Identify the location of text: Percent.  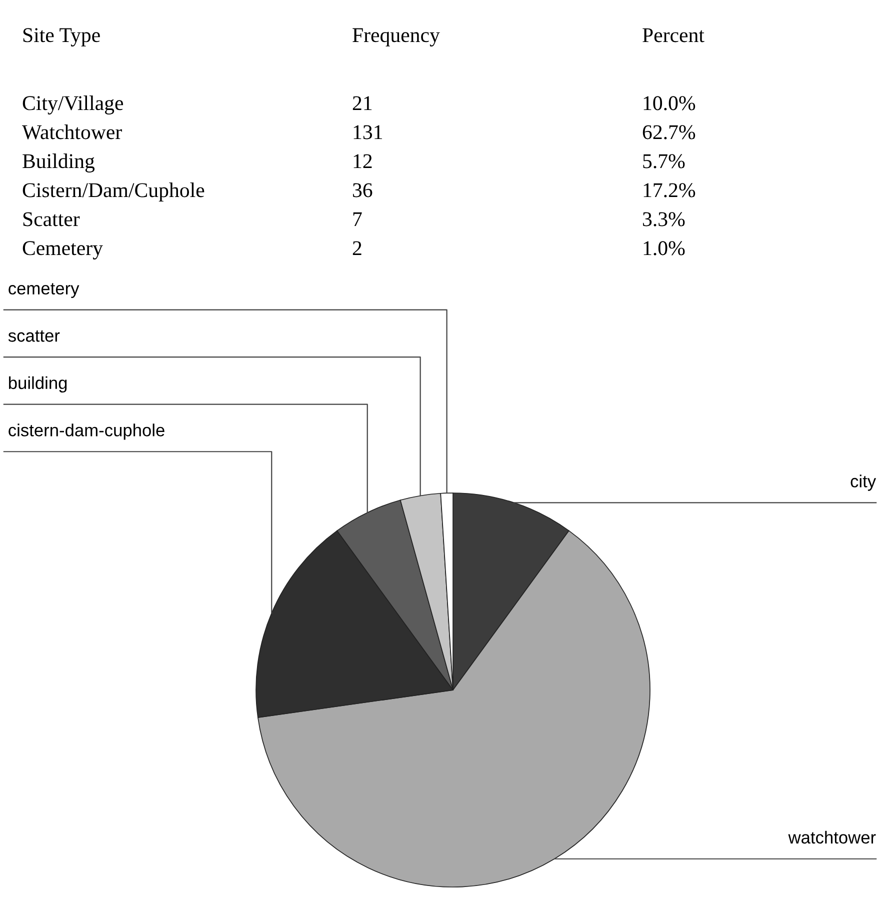
(673, 35).